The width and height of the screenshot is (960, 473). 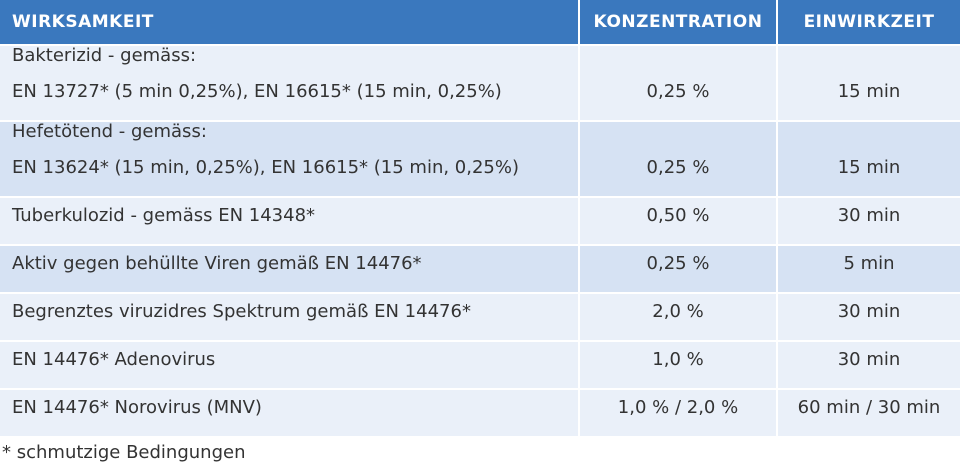 I want to click on cell-text: 60 min / 30 min, so click(x=869, y=407).